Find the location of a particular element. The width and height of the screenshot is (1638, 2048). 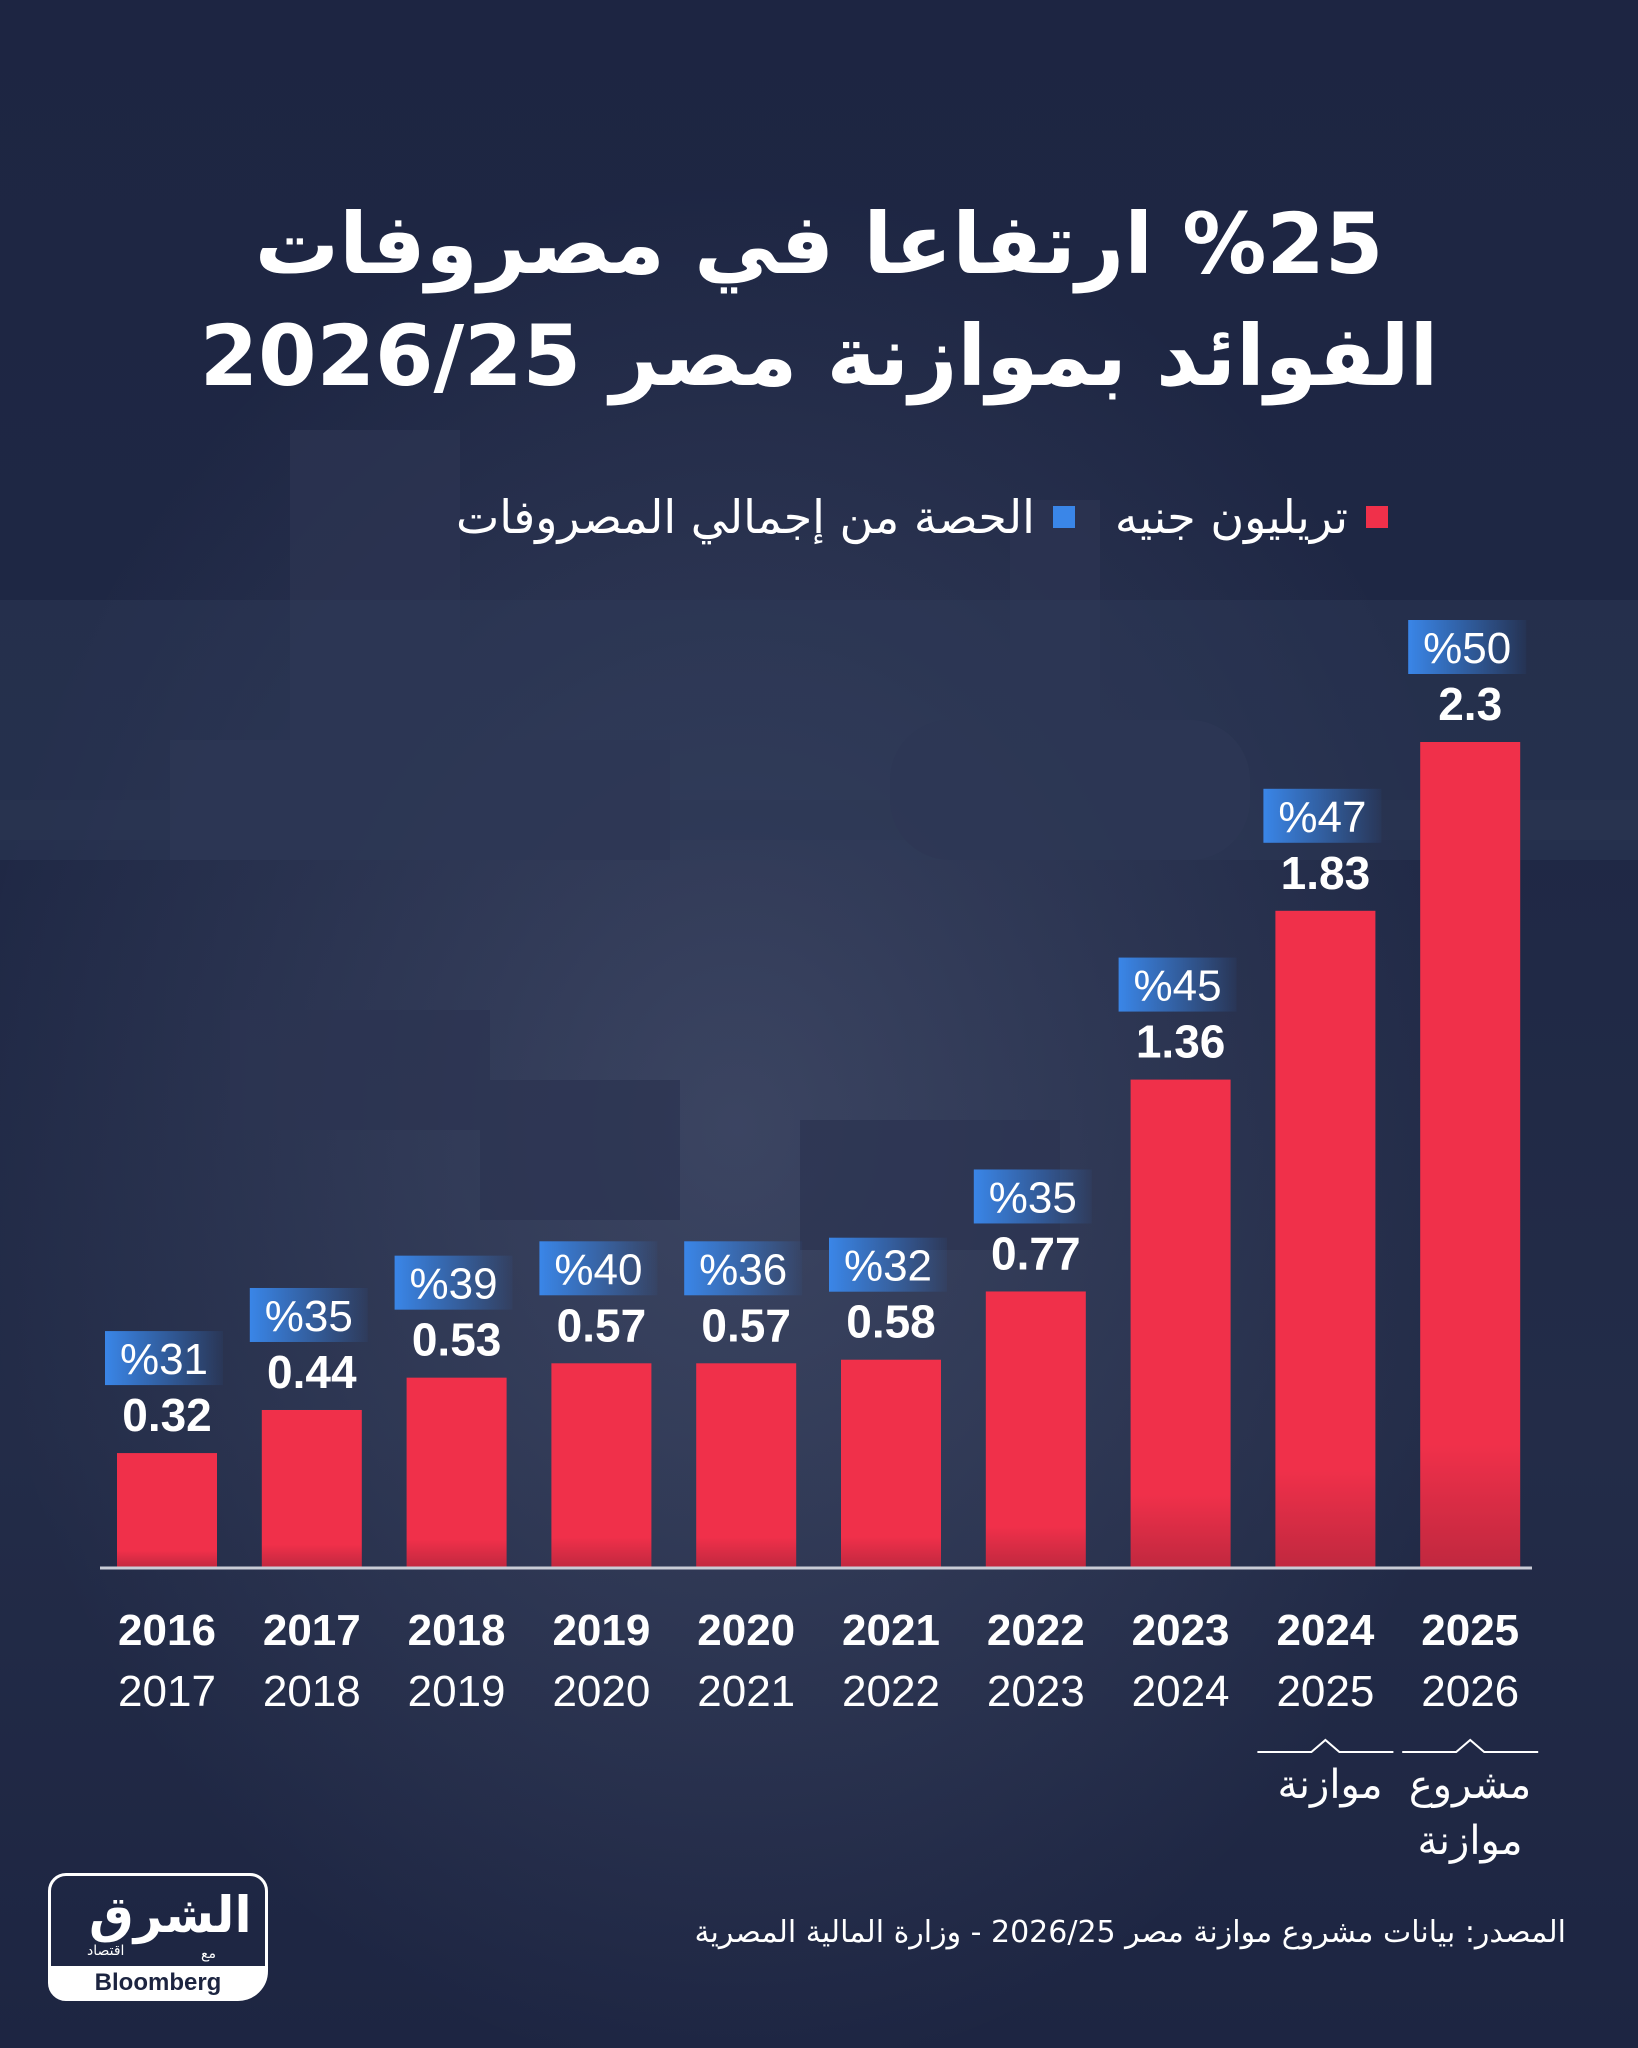

bar-value-label: 2.3 is located at coordinates (1470, 704).